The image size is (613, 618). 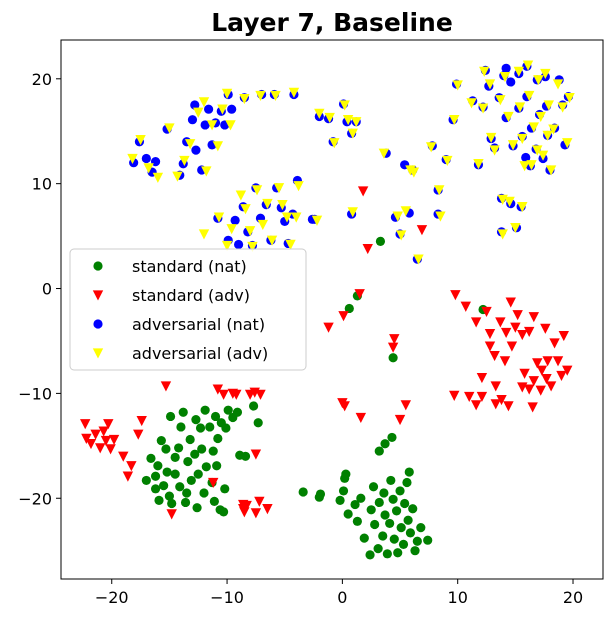 What do you see at coordinates (573, 597) in the screenshot?
I see `x-tick-label: 20` at bounding box center [573, 597].